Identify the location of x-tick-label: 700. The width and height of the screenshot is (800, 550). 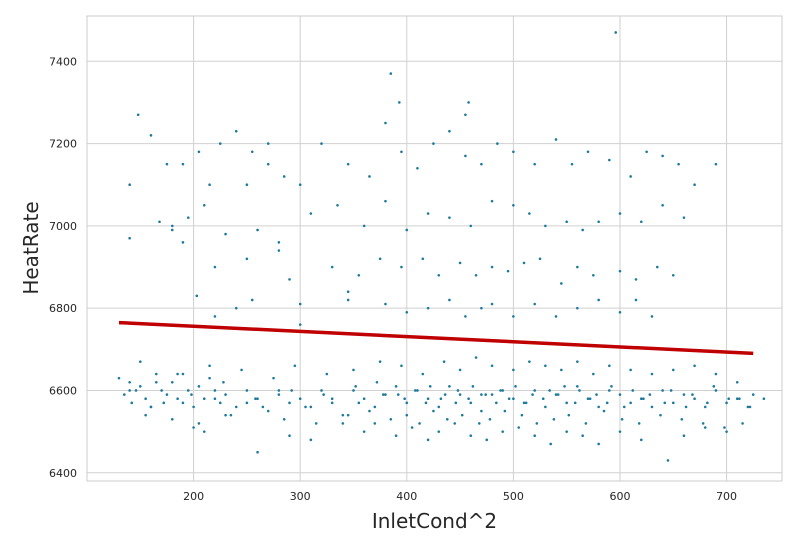
(726, 496).